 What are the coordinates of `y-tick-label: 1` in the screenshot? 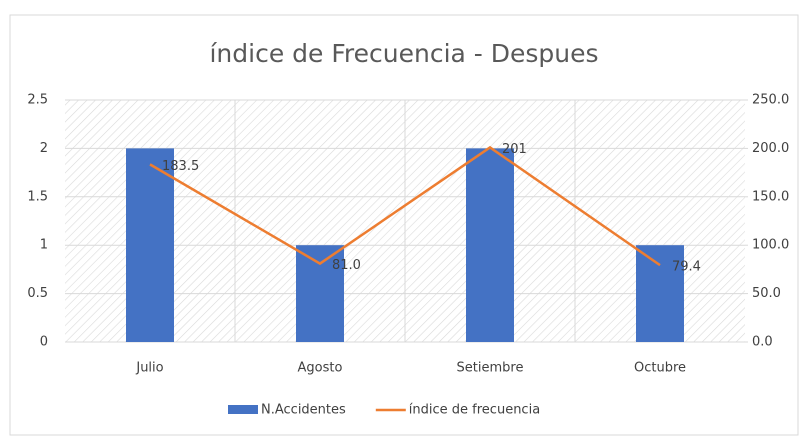 It's located at (44, 245).